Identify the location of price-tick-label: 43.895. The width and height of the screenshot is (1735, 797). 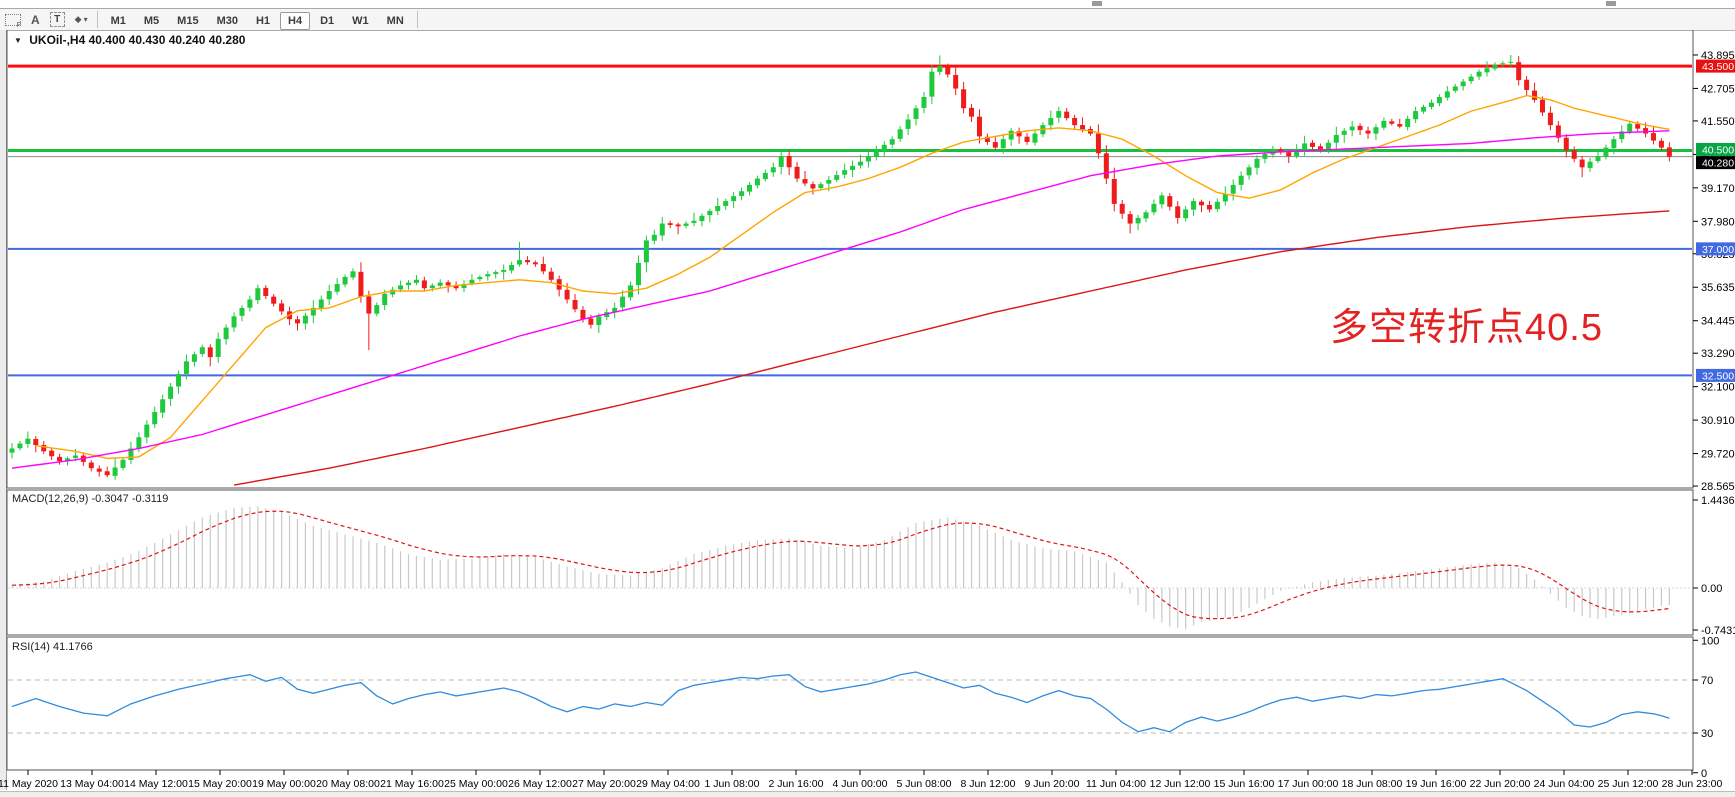
(1718, 56).